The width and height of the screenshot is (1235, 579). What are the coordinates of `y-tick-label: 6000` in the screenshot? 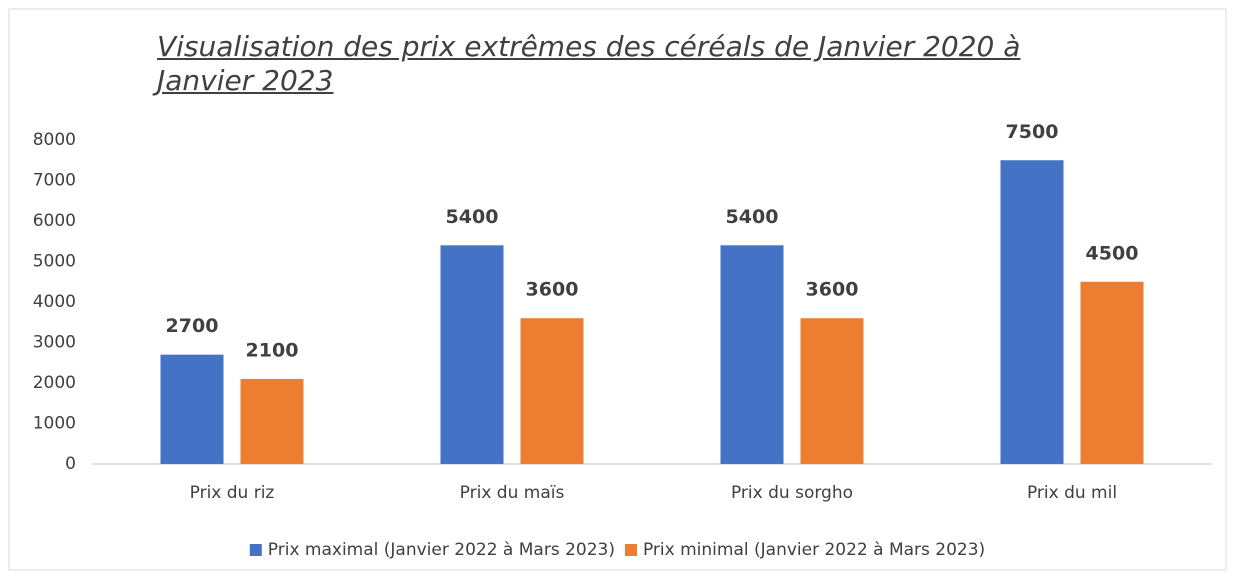 It's located at (54, 221).